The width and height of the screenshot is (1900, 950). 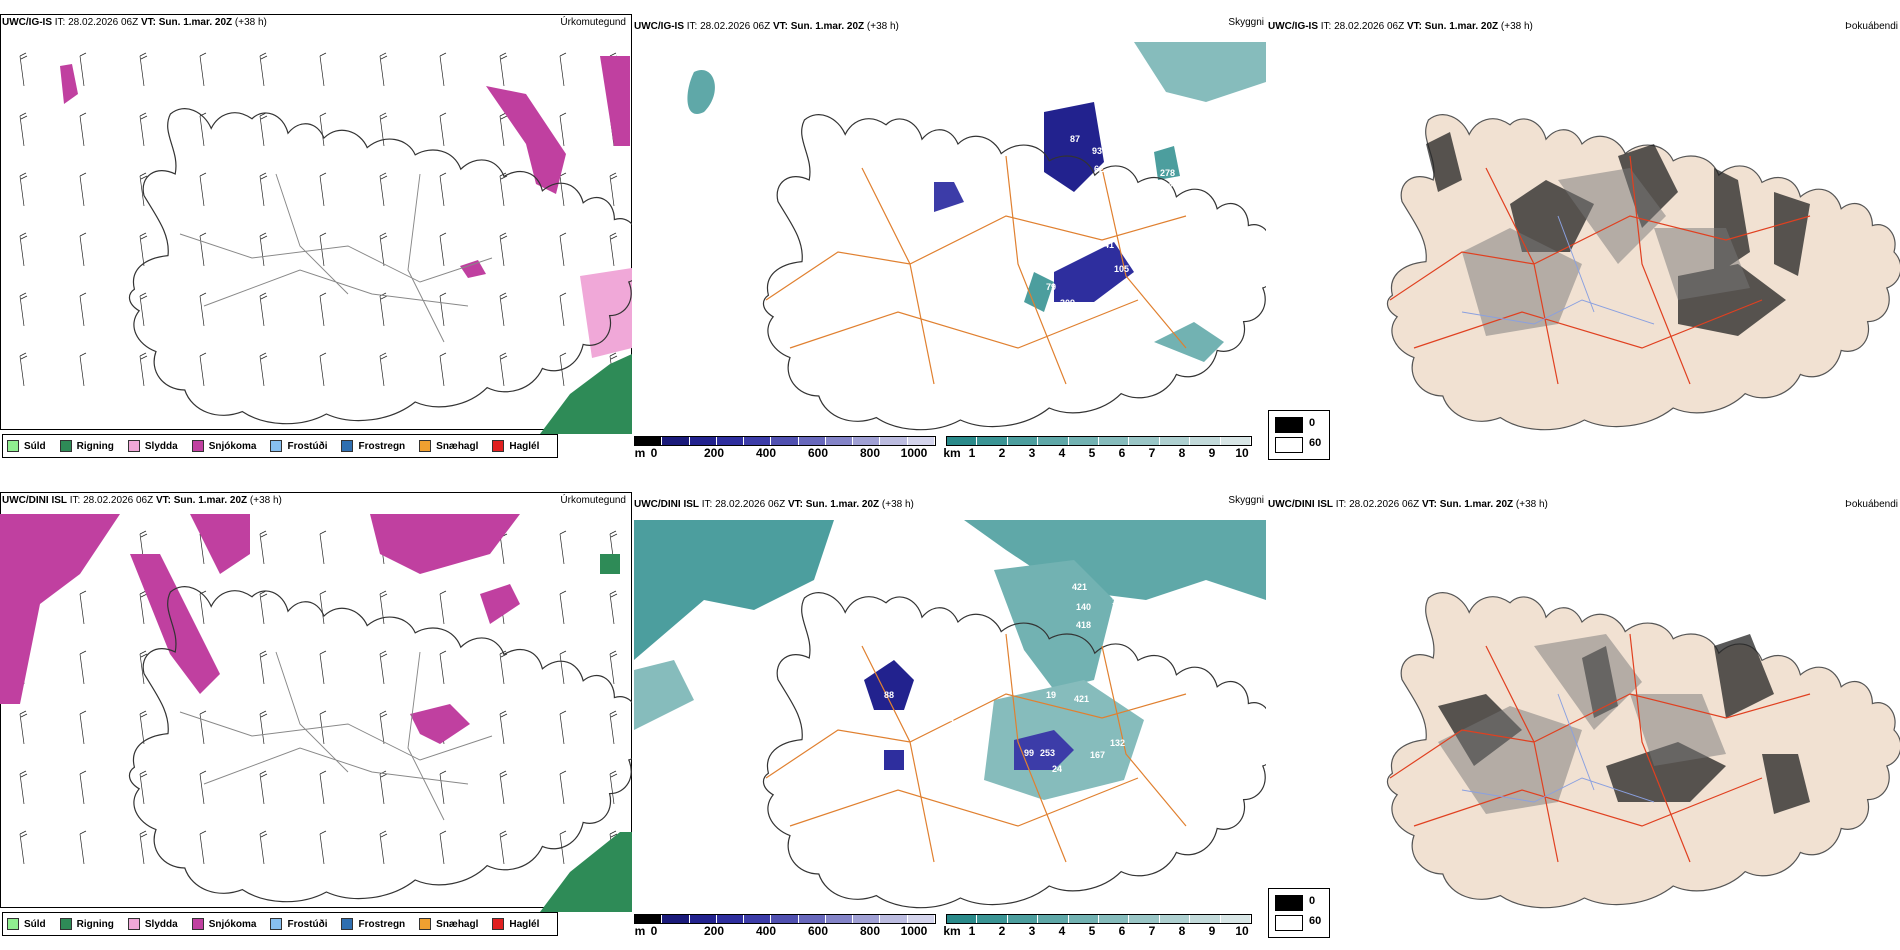 What do you see at coordinates (1097, 151) in the screenshot?
I see `ceiling-label: 93` at bounding box center [1097, 151].